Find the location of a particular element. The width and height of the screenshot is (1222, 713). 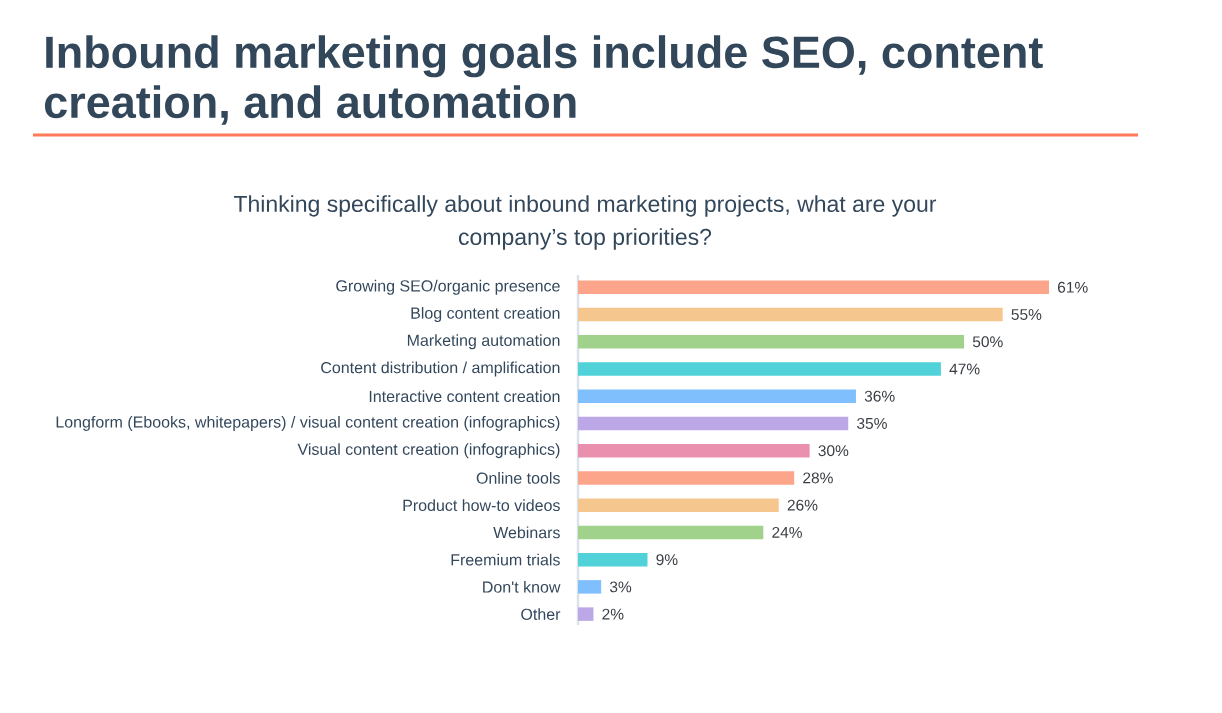

y-tick-label: Online tools is located at coordinates (518, 478).